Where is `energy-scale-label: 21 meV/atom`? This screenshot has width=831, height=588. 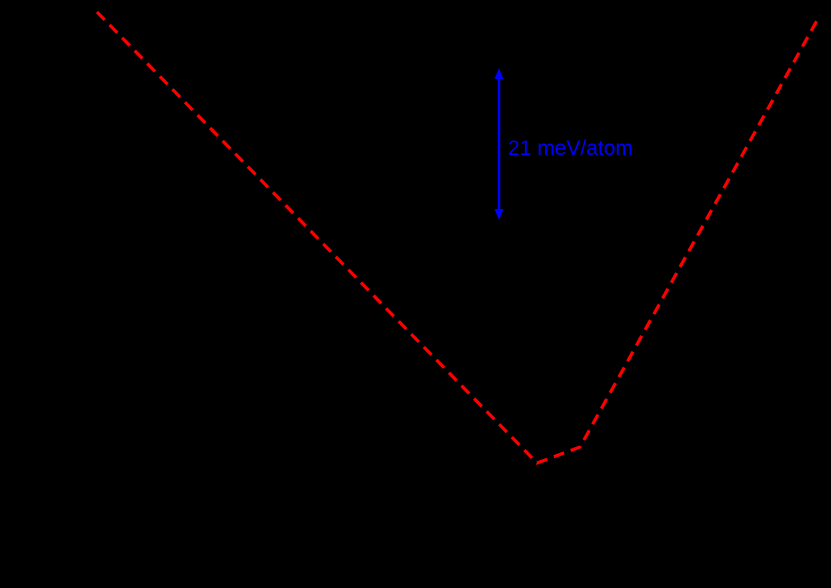 energy-scale-label: 21 meV/atom is located at coordinates (570, 148).